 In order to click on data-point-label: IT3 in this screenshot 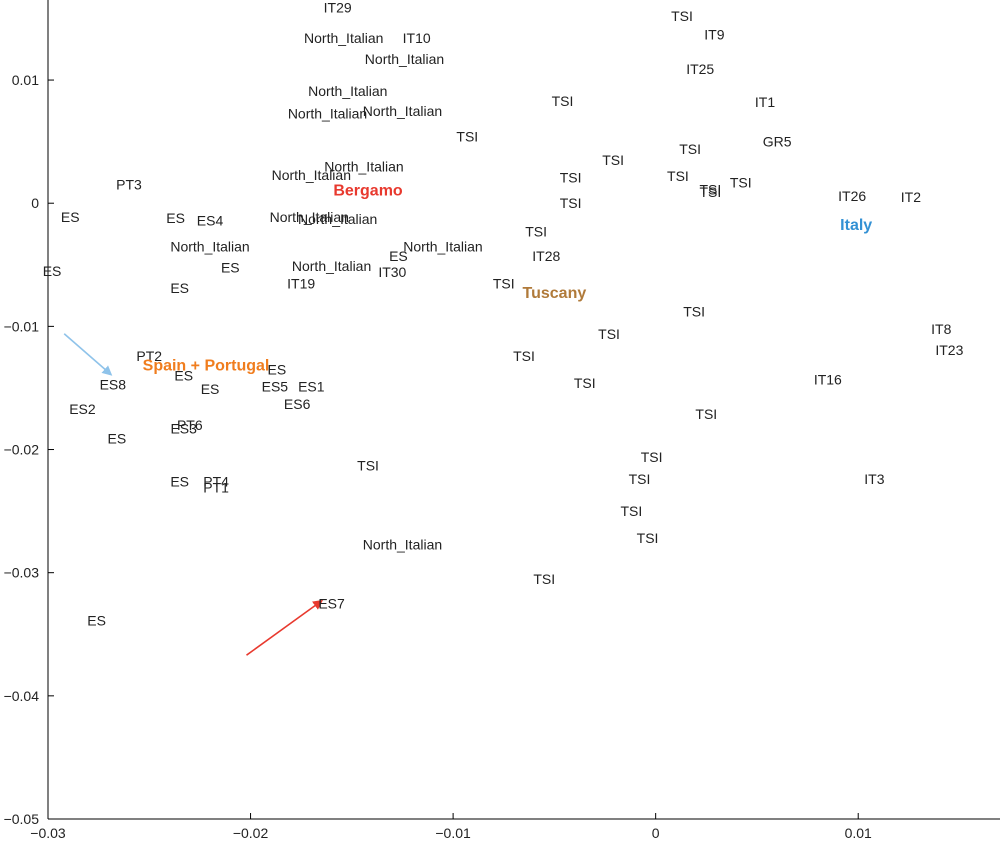, I will do `click(874, 479)`.